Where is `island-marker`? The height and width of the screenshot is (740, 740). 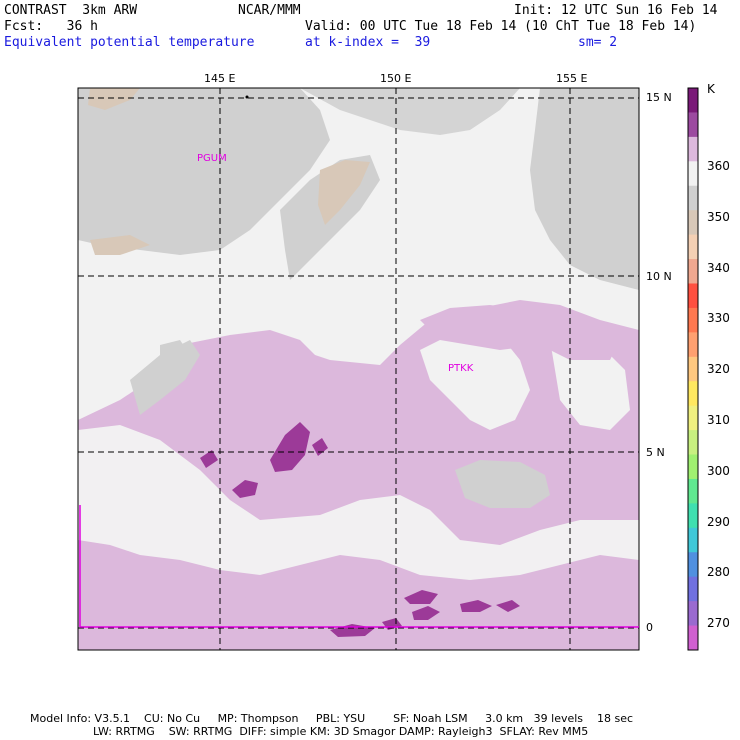 island-marker is located at coordinates (247, 97).